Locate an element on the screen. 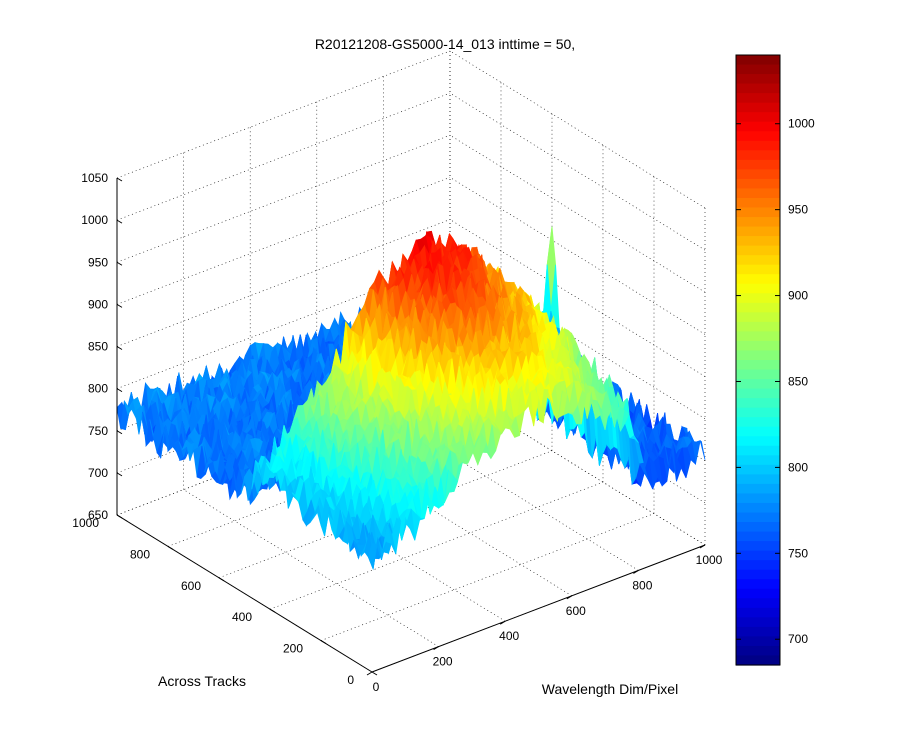 Image resolution: width=900 pixels, height=750 pixels. x-tick-label: 600 is located at coordinates (576, 611).